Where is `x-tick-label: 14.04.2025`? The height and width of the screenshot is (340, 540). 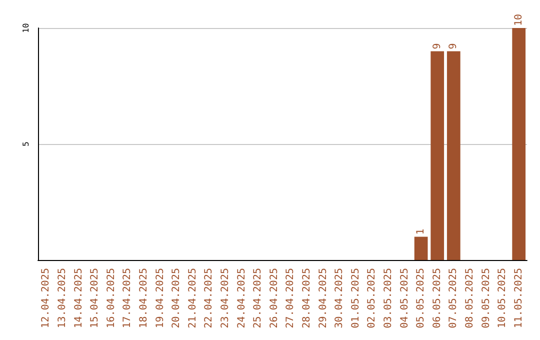
x-tick-label: 14.04.2025 is located at coordinates (78, 298).